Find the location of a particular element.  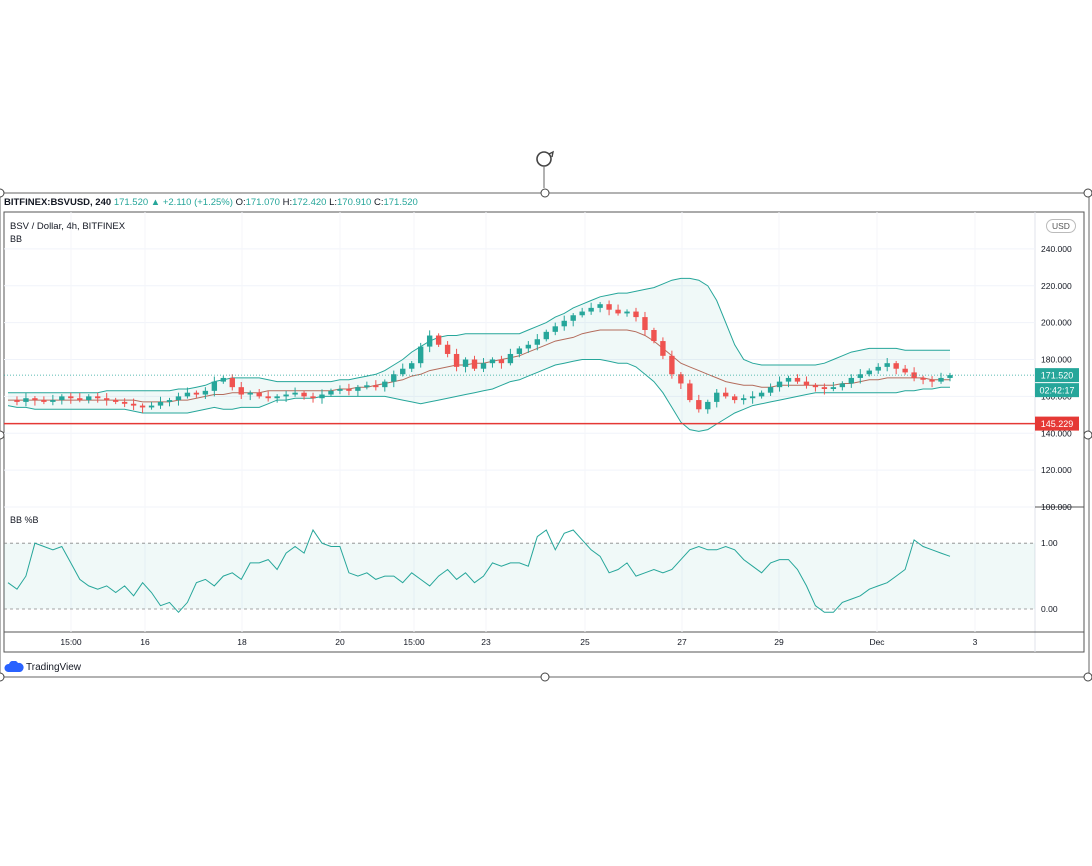

rotate-handle-icon is located at coordinates (545, 169).